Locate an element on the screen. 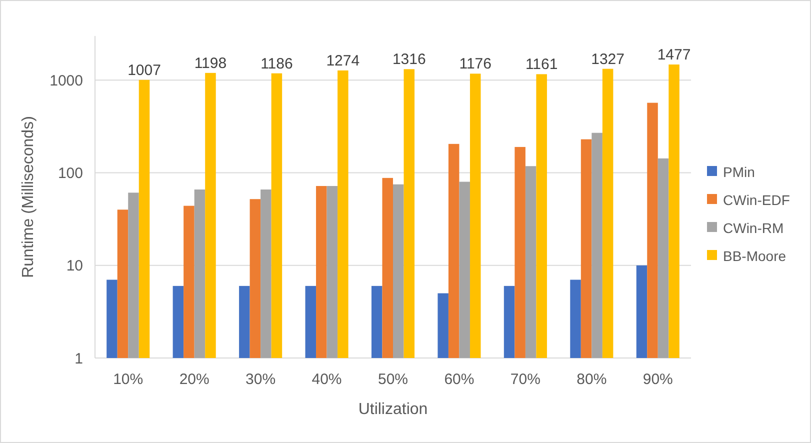 This screenshot has width=811, height=443. legend-label: PMin is located at coordinates (739, 172).